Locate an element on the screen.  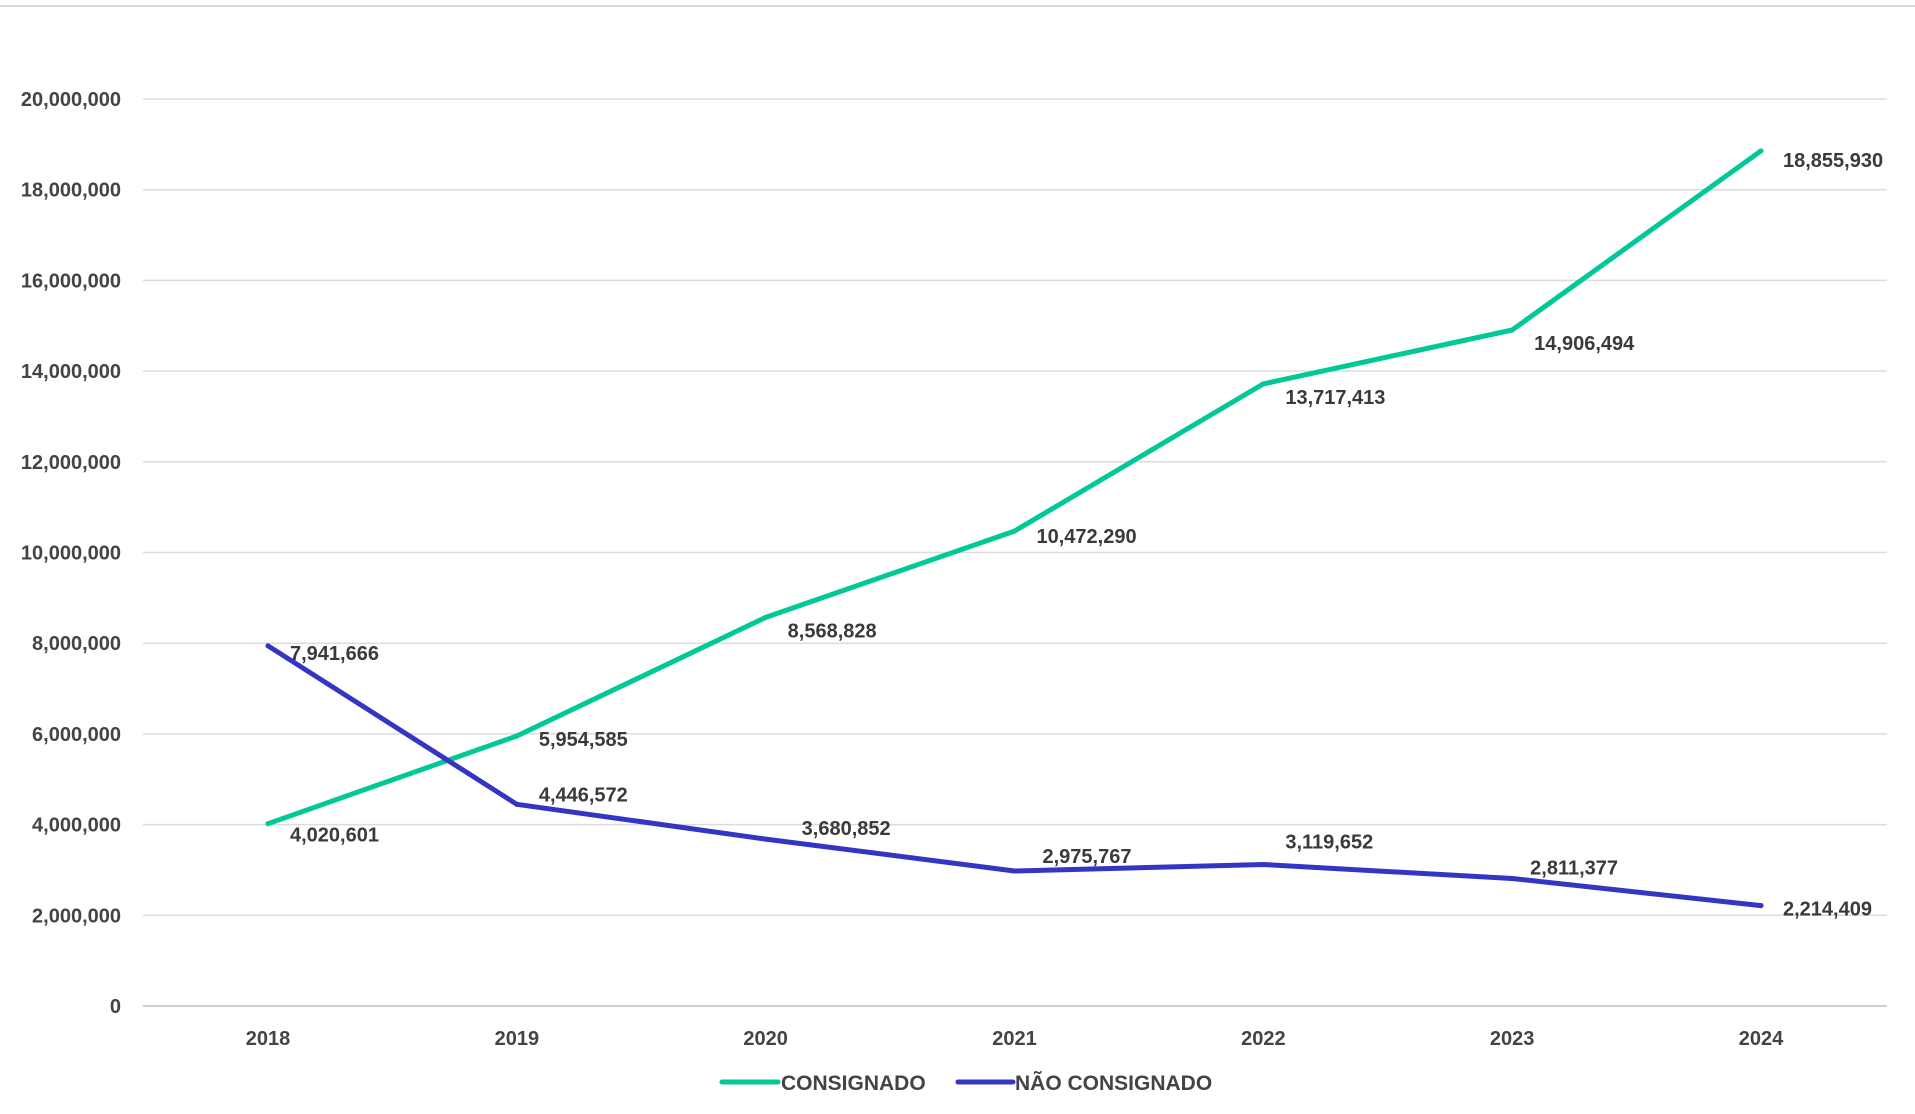
y-tick-label: 8,000,000 is located at coordinates (76, 644).